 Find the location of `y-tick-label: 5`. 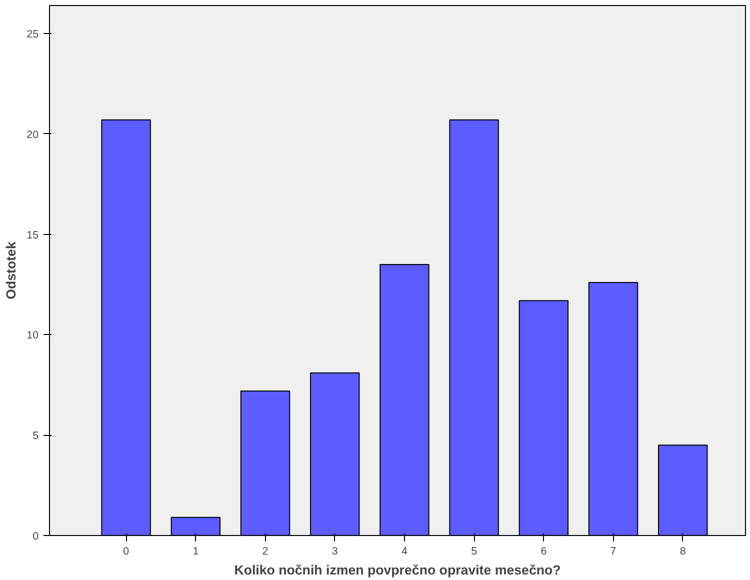

y-tick-label: 5 is located at coordinates (35, 436).